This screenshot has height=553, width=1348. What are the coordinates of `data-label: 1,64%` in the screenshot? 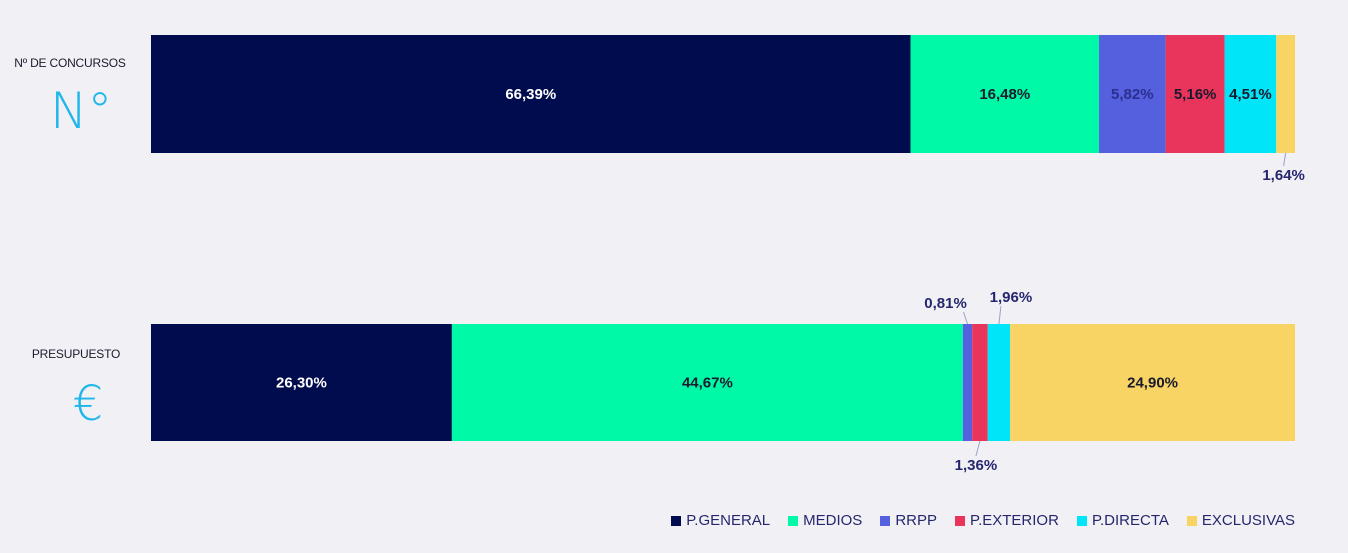 It's located at (1283, 175).